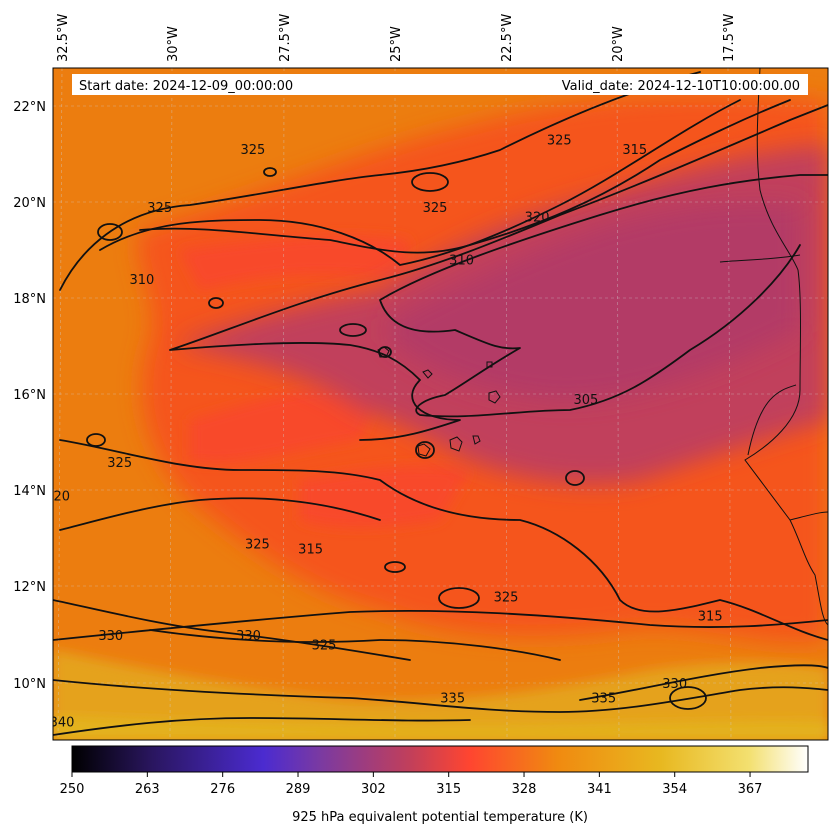 The width and height of the screenshot is (837, 836). Describe the element at coordinates (147, 789) in the screenshot. I see `colorbar-tick-label: 263` at that location.